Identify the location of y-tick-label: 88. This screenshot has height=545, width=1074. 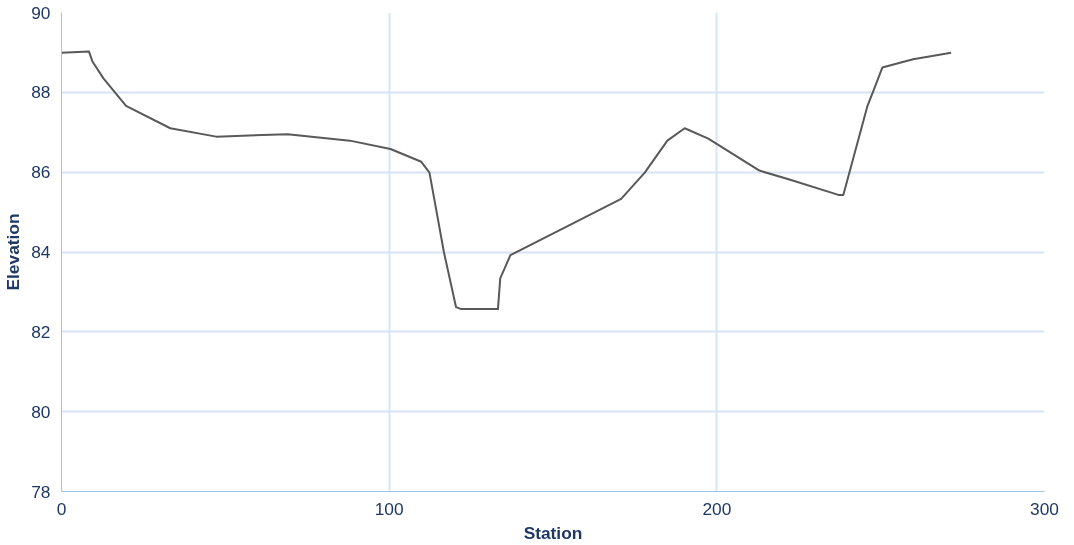
(41, 92).